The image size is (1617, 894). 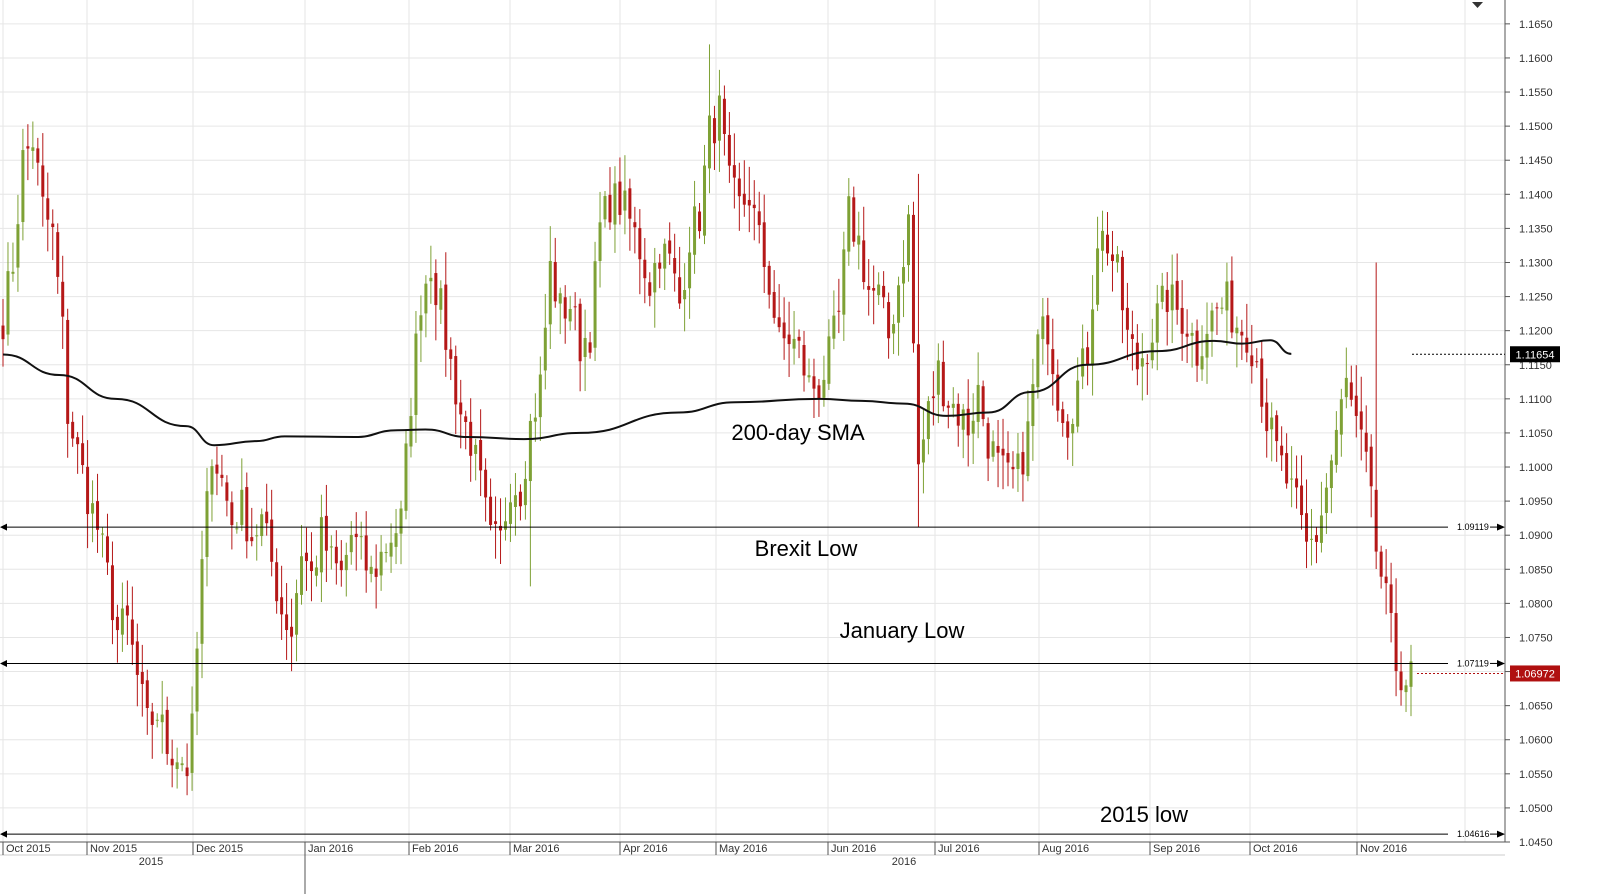 What do you see at coordinates (536, 849) in the screenshot?
I see `month-tick-label: Mar 2016` at bounding box center [536, 849].